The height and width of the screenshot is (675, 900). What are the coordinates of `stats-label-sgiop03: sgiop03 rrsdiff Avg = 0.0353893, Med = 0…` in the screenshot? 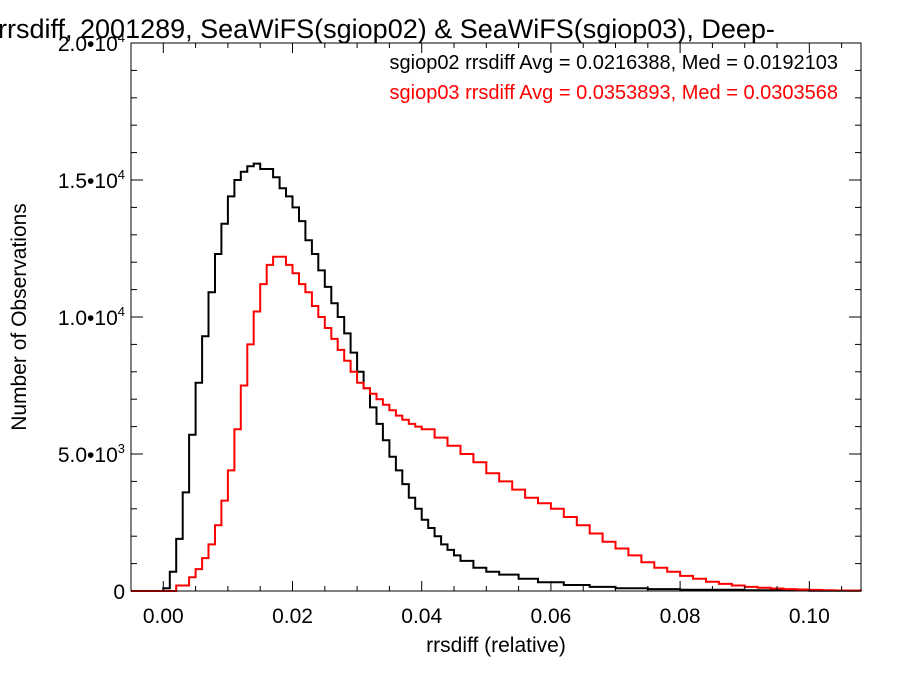 It's located at (614, 93).